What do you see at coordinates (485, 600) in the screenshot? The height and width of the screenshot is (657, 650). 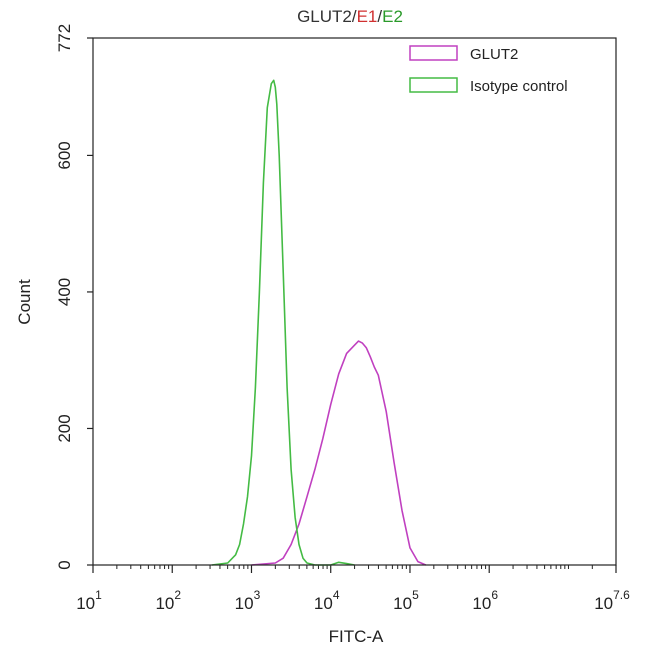 I see `x-tick-label: 10⁶` at bounding box center [485, 600].